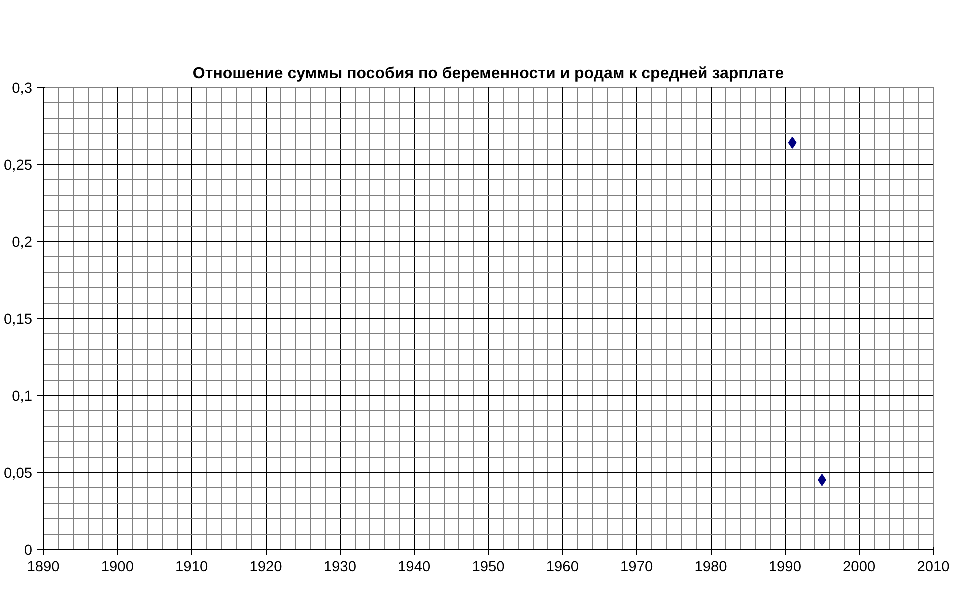 Image resolution: width=970 pixels, height=604 pixels. I want to click on x-tick-label: 1930, so click(340, 568).